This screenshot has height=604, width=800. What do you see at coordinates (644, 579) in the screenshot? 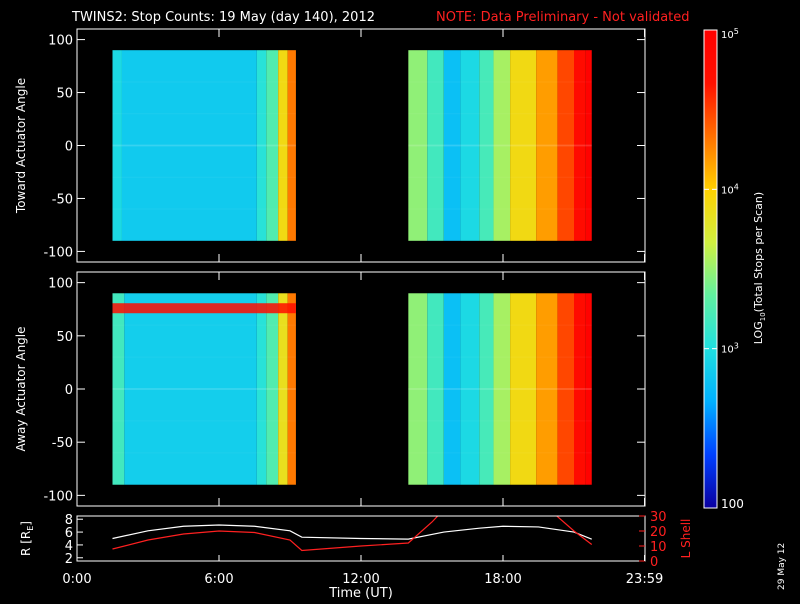
I see `x-tick-label: 23:59` at bounding box center [644, 579].